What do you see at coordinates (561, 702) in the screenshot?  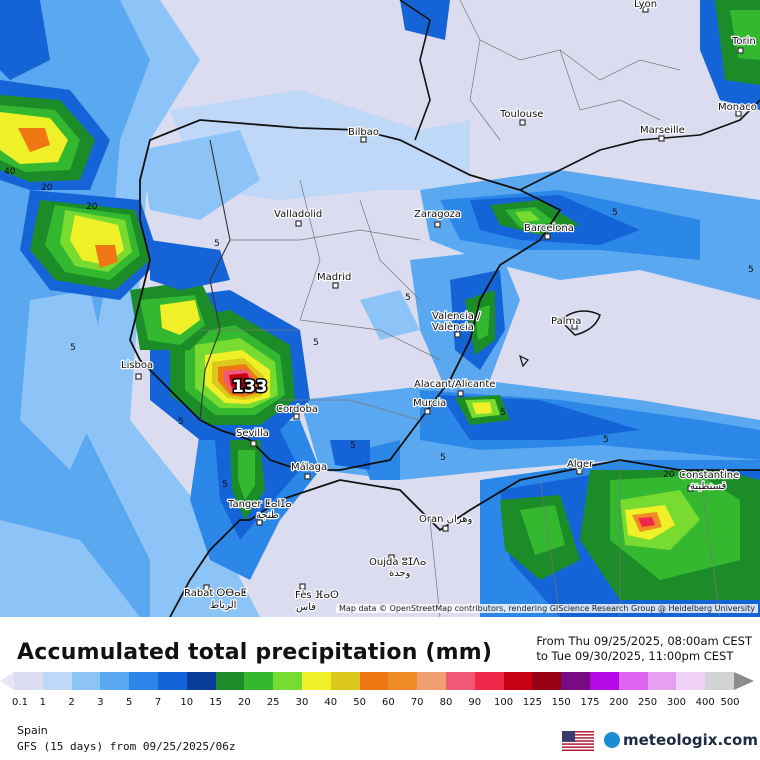 I see `legend-tick-label: 150` at bounding box center [561, 702].